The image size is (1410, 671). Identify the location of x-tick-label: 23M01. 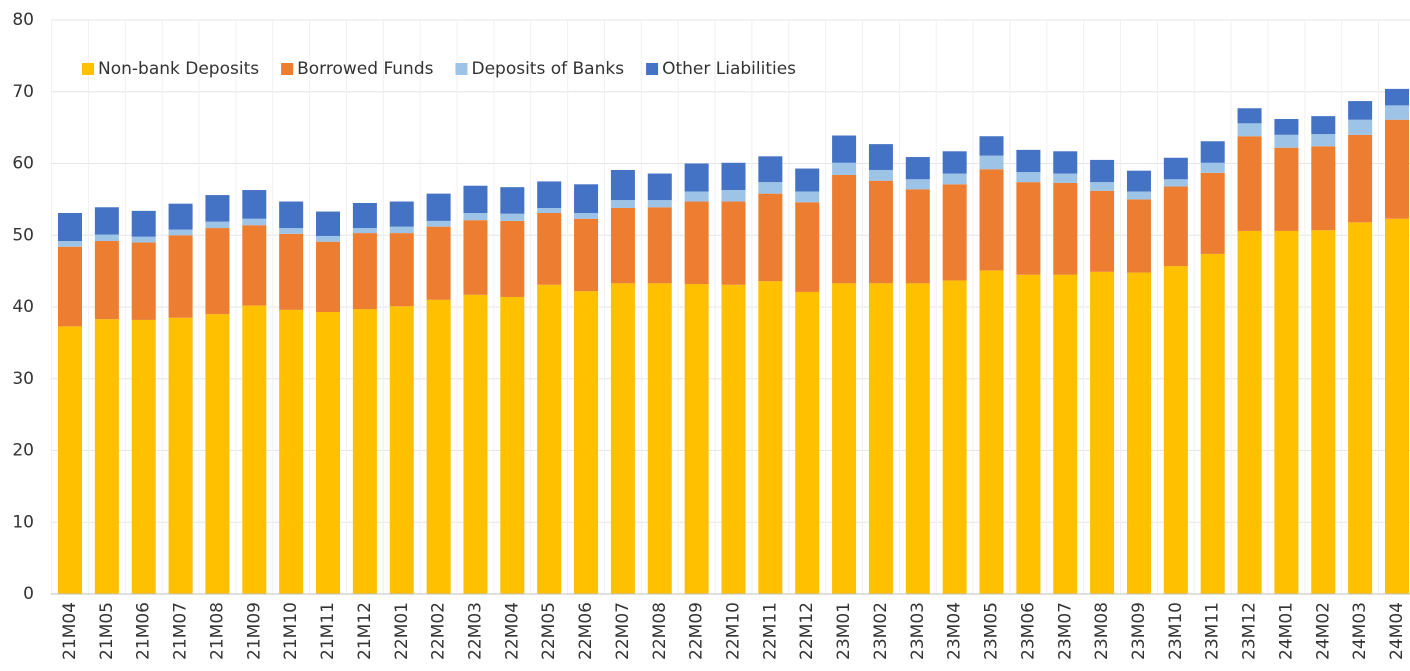
(844, 631).